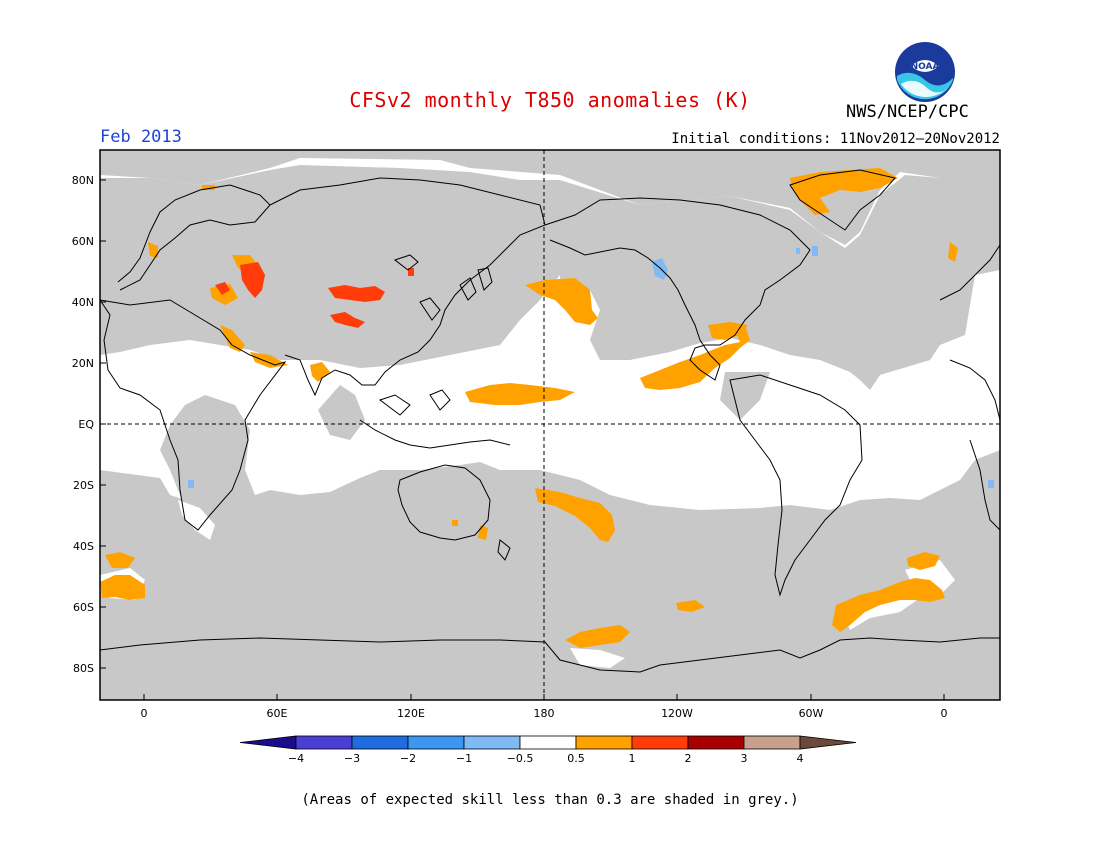 The height and width of the screenshot is (850, 1100). What do you see at coordinates (83, 668) in the screenshot?
I see `lat-label: 80S` at bounding box center [83, 668].